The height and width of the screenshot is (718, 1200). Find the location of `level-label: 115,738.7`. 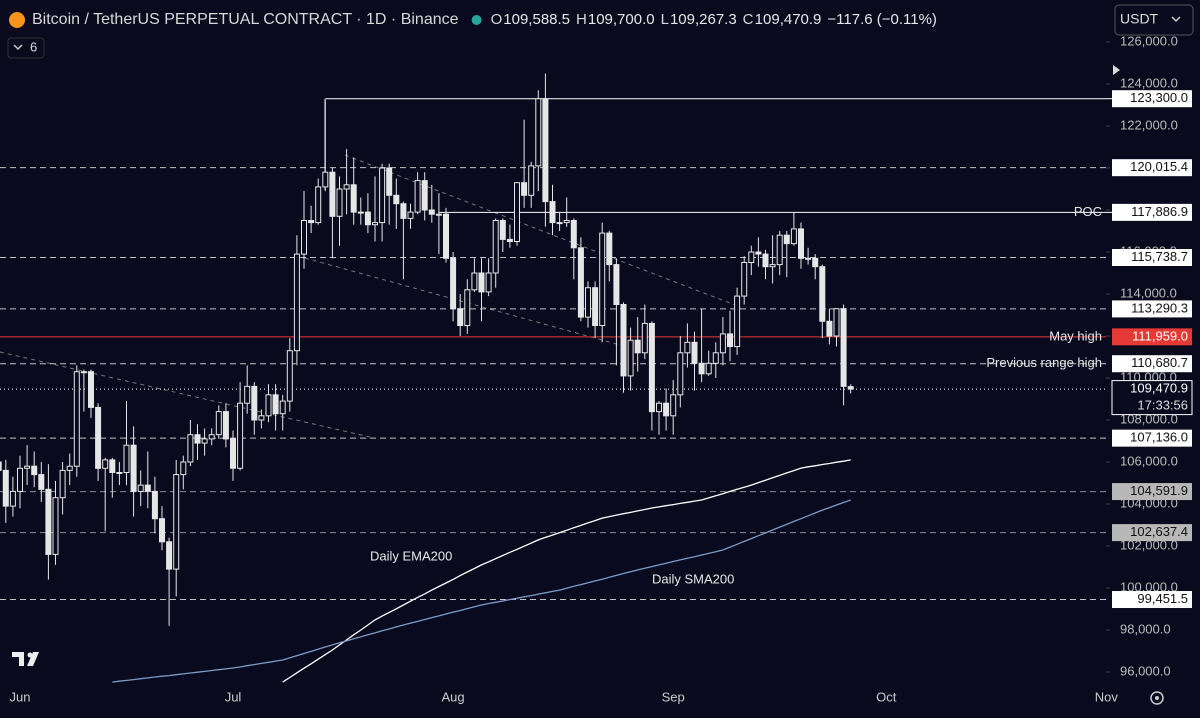

level-label: 115,738.7 is located at coordinates (1159, 256).